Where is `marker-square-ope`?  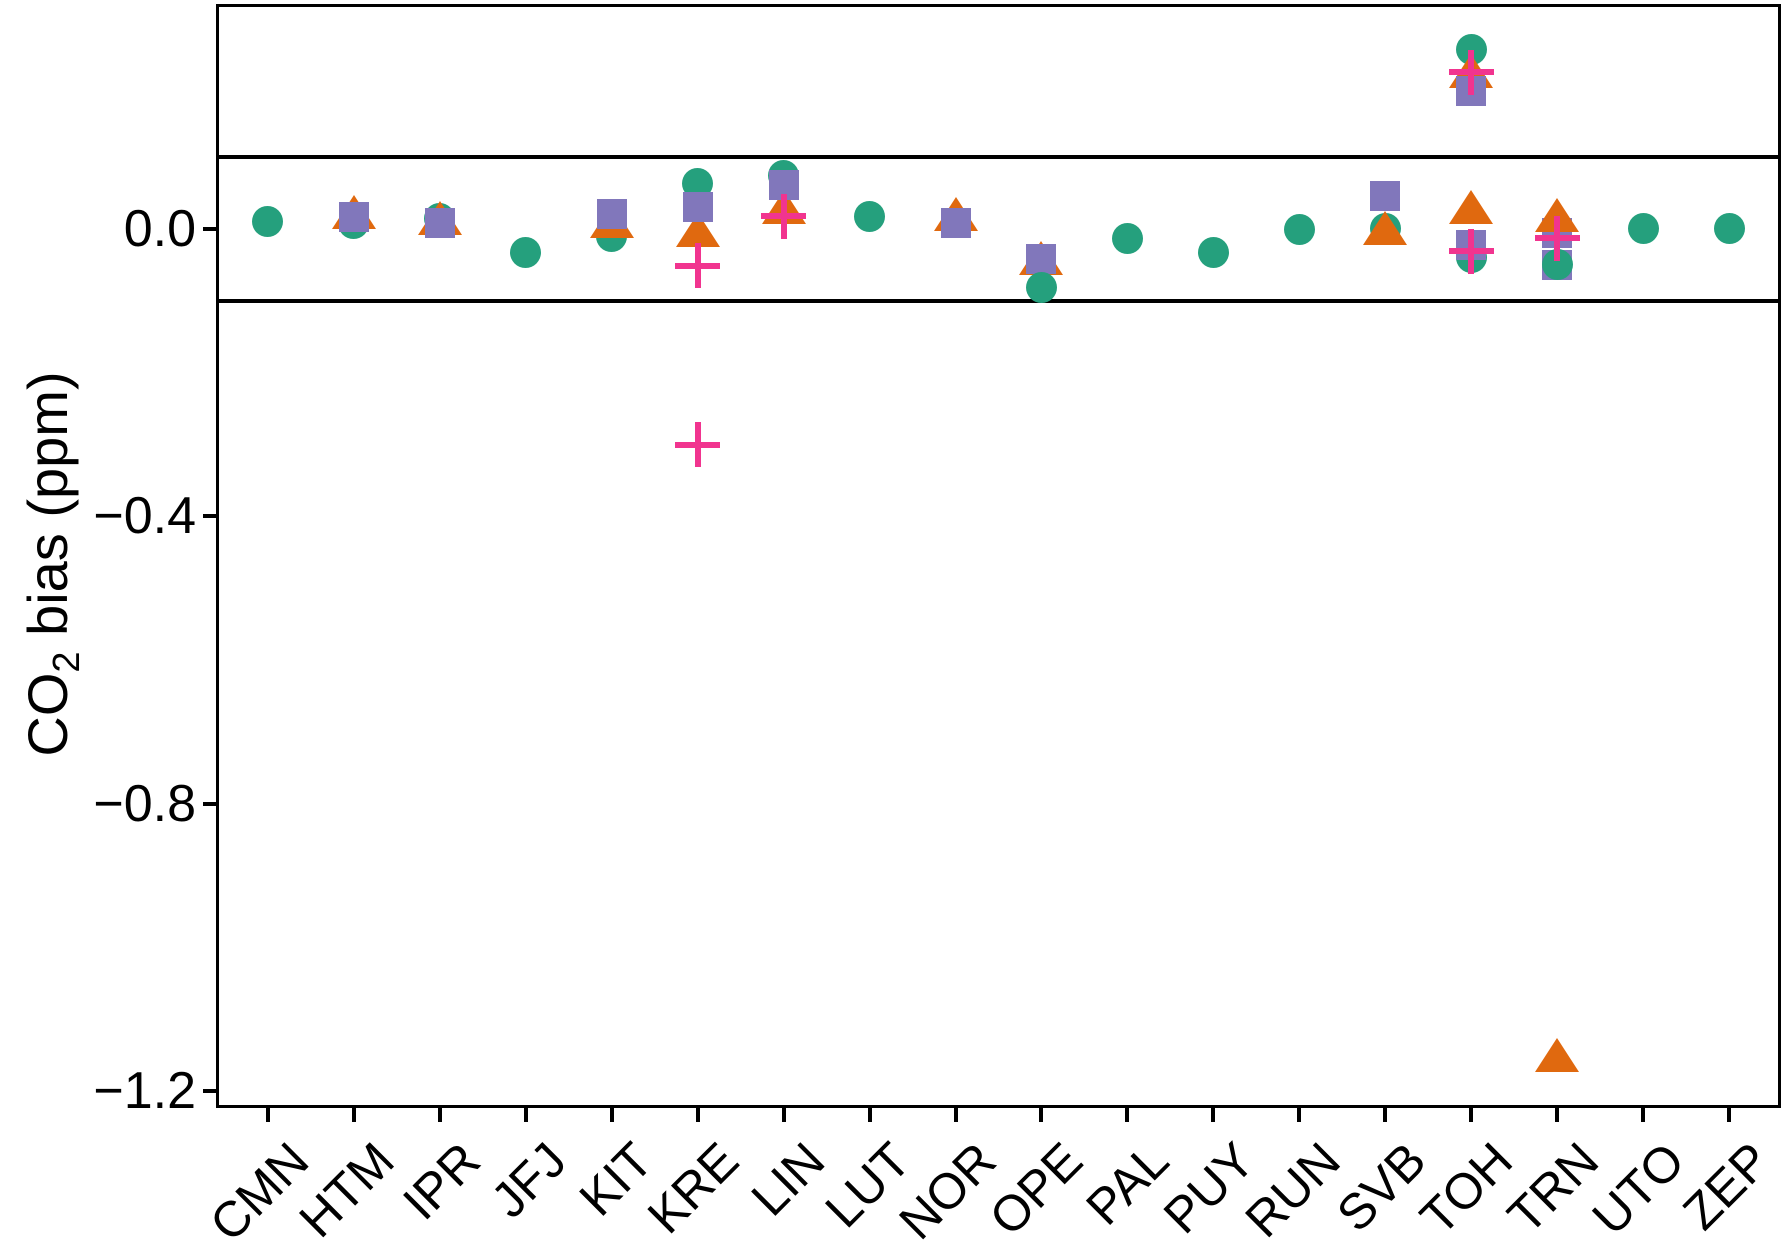 marker-square-ope is located at coordinates (1041, 259).